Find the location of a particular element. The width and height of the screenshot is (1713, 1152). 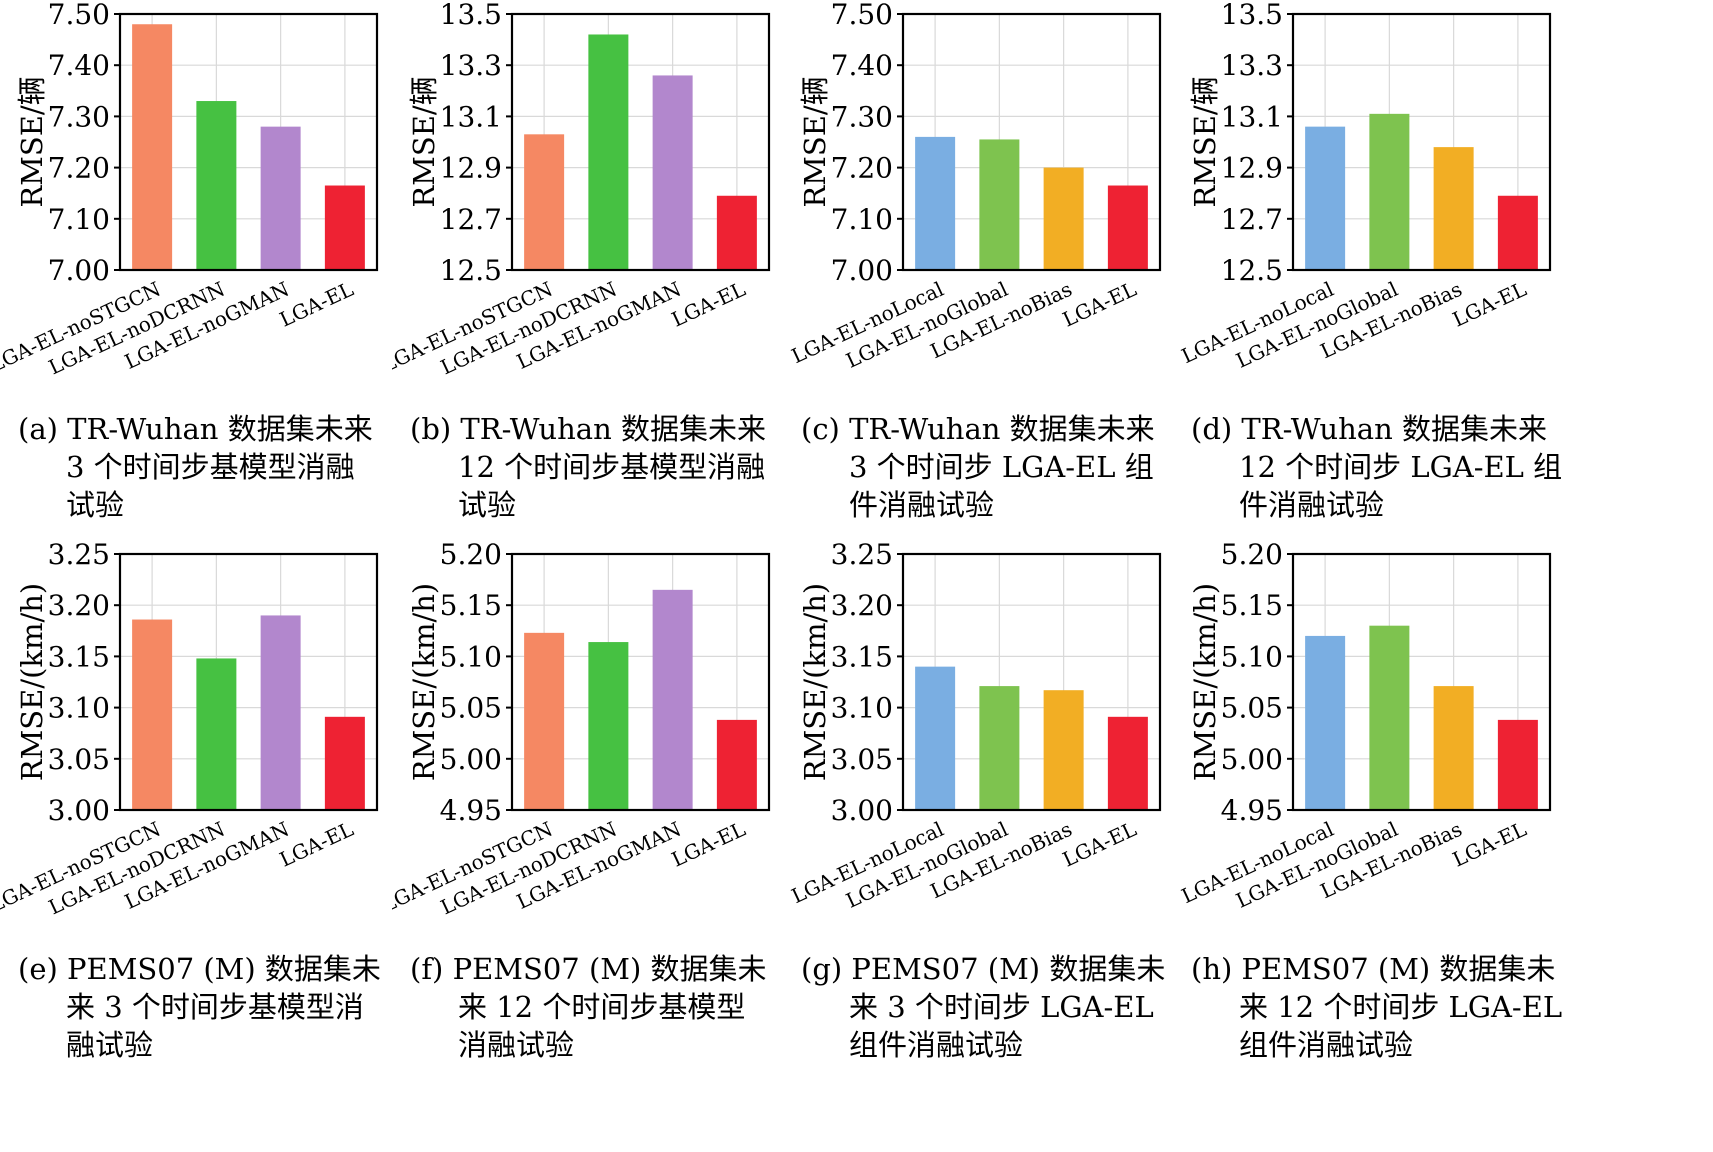

y-tick-label: 5.20 is located at coordinates (471, 555).